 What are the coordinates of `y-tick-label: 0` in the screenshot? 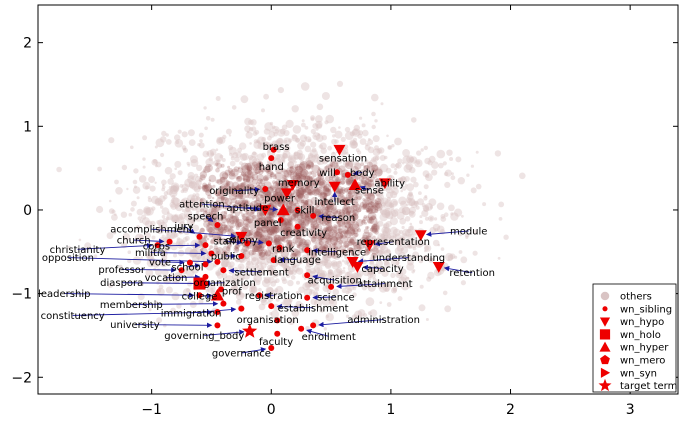 It's located at (27, 211).